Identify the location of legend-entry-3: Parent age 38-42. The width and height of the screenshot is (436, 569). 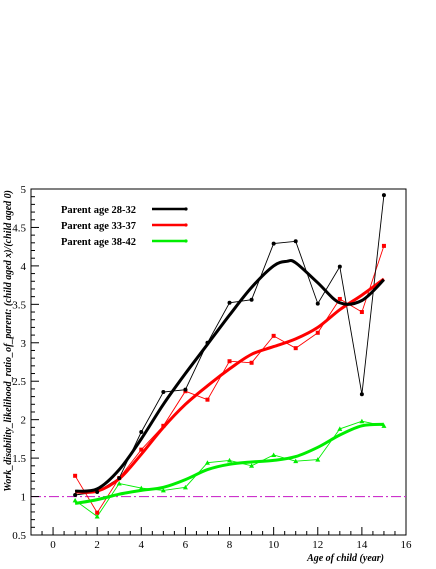
(124, 242).